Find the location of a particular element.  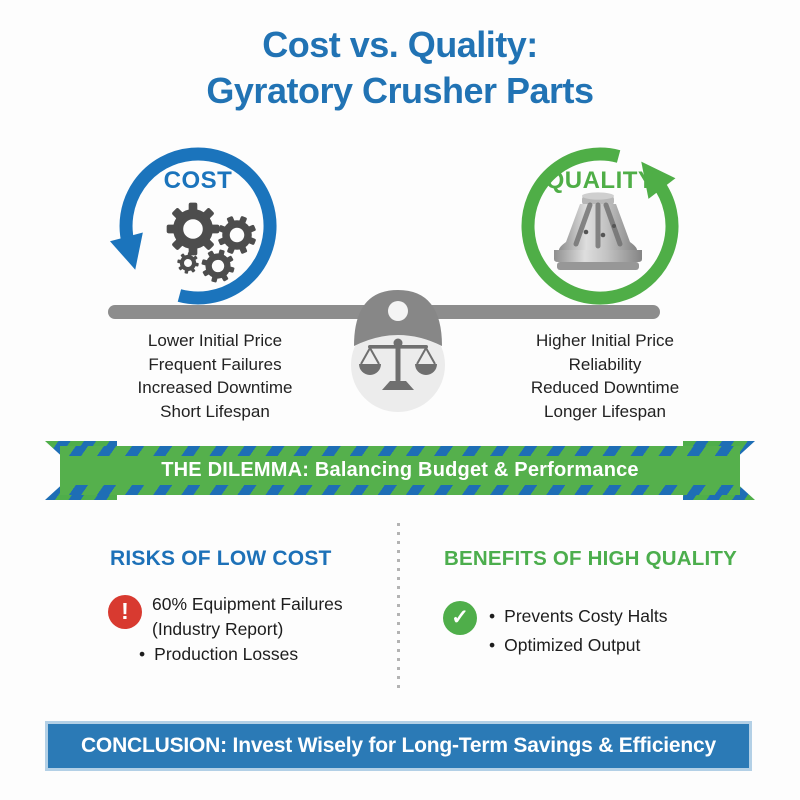

ribbon-stripe-top is located at coordinates (400, 451).